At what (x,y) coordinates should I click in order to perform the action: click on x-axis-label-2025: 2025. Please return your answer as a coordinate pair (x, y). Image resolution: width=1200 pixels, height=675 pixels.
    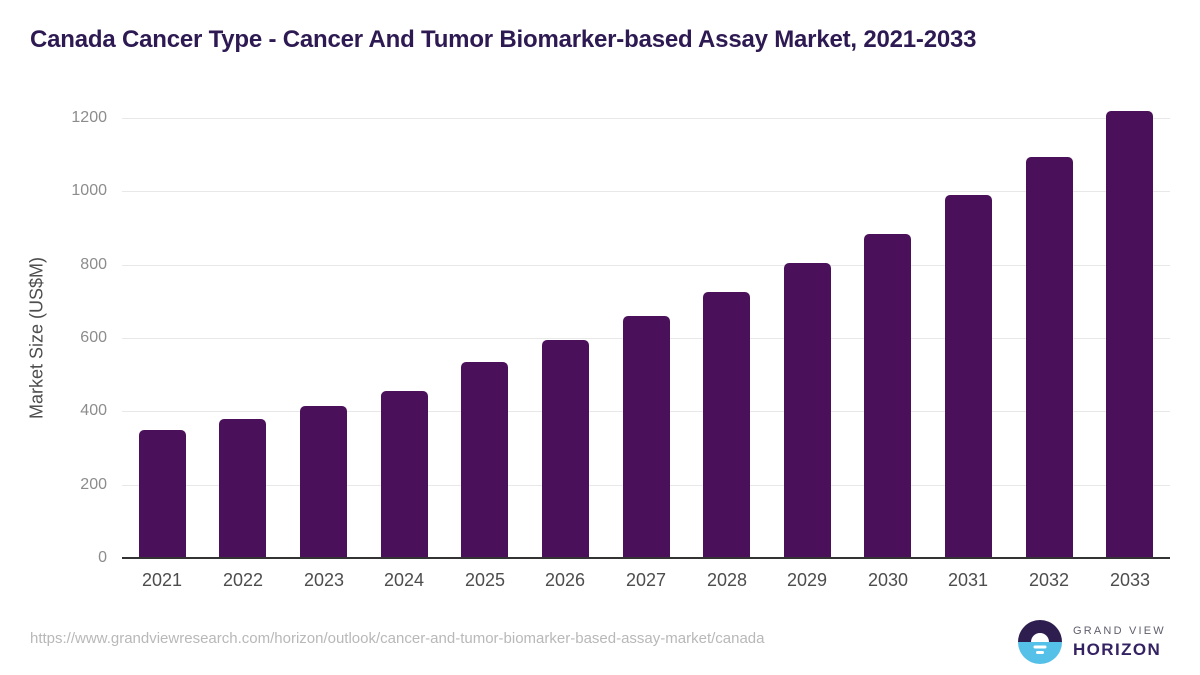
    Looking at the image, I should click on (485, 580).